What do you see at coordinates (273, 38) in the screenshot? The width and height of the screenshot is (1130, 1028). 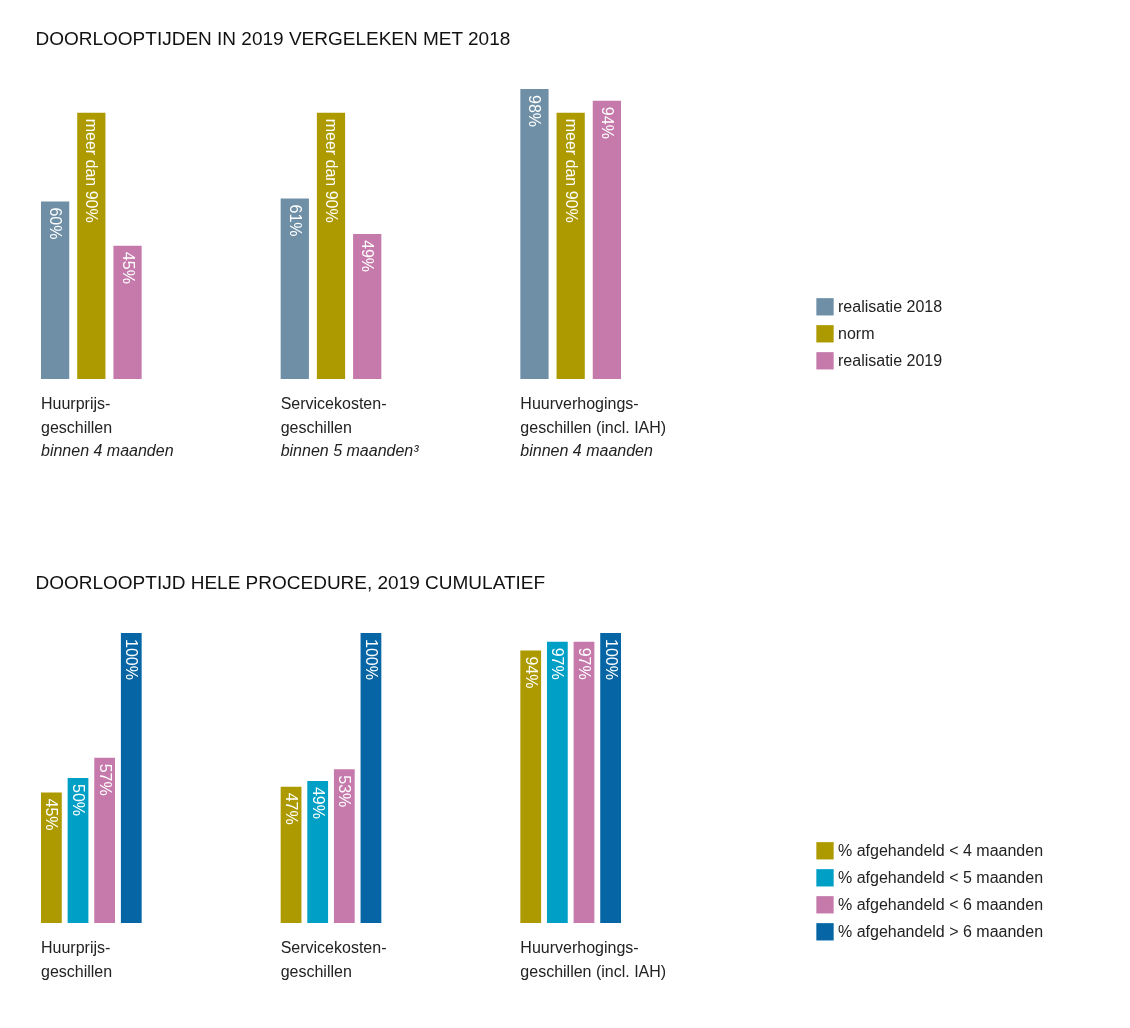 I see `chart-title: DOORLOOPTIJDEN IN 2019 VERGELEKEN MET 2018` at bounding box center [273, 38].